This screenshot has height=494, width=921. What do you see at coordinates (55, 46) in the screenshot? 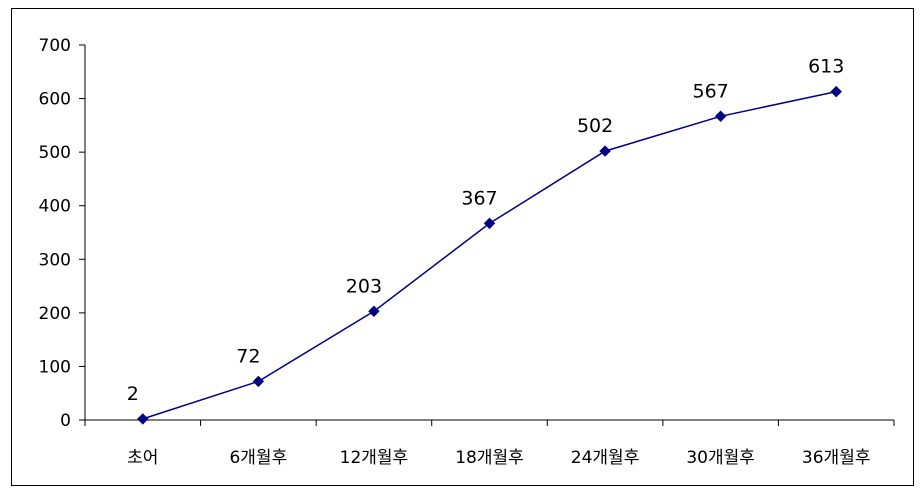
I see `y-tick-label: 700` at bounding box center [55, 46].